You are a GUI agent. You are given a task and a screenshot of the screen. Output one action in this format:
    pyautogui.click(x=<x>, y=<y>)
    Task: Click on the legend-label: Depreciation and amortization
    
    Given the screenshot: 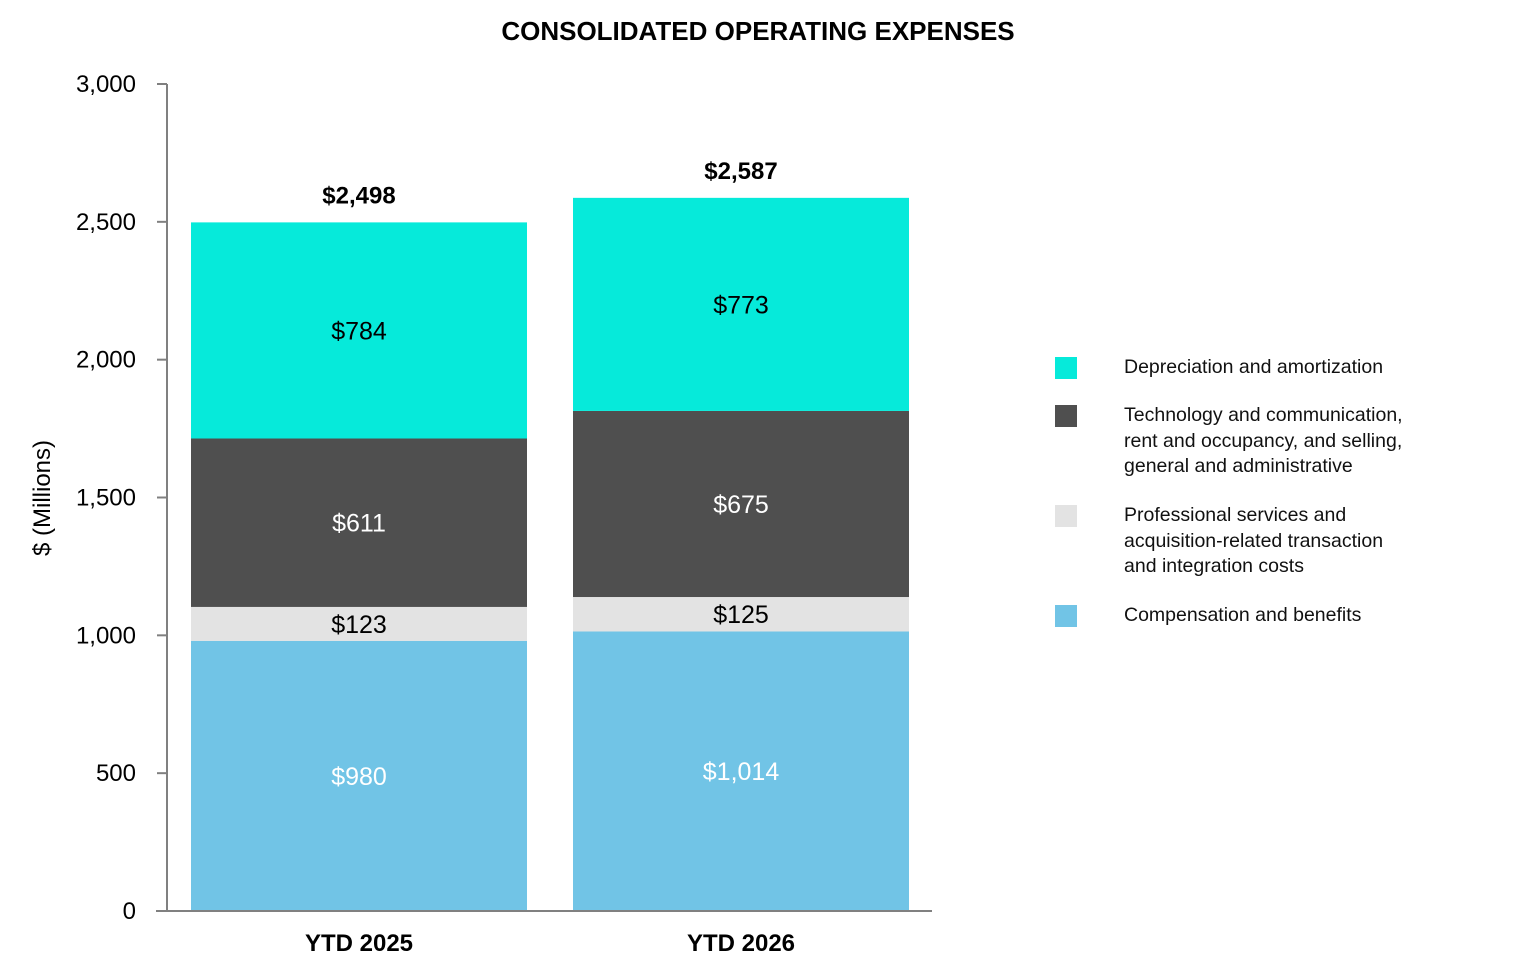 What is the action you would take?
    pyautogui.click(x=1254, y=367)
    